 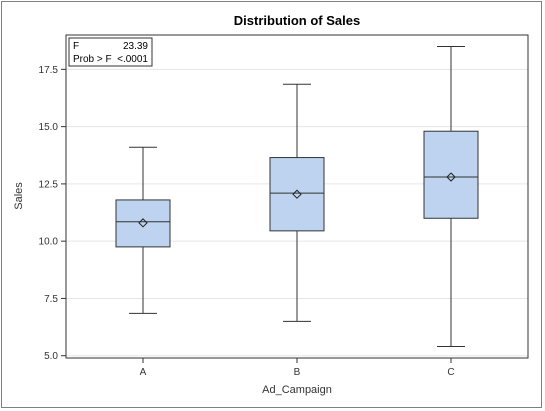 I want to click on stats-prob-label: Prob > F, so click(x=92, y=59).